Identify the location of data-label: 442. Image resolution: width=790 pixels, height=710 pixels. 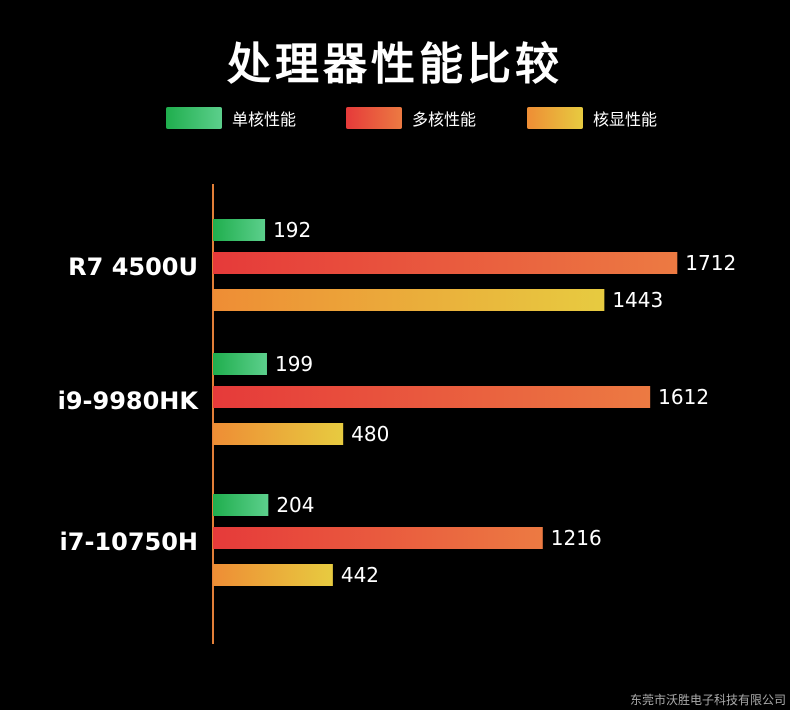
(360, 575).